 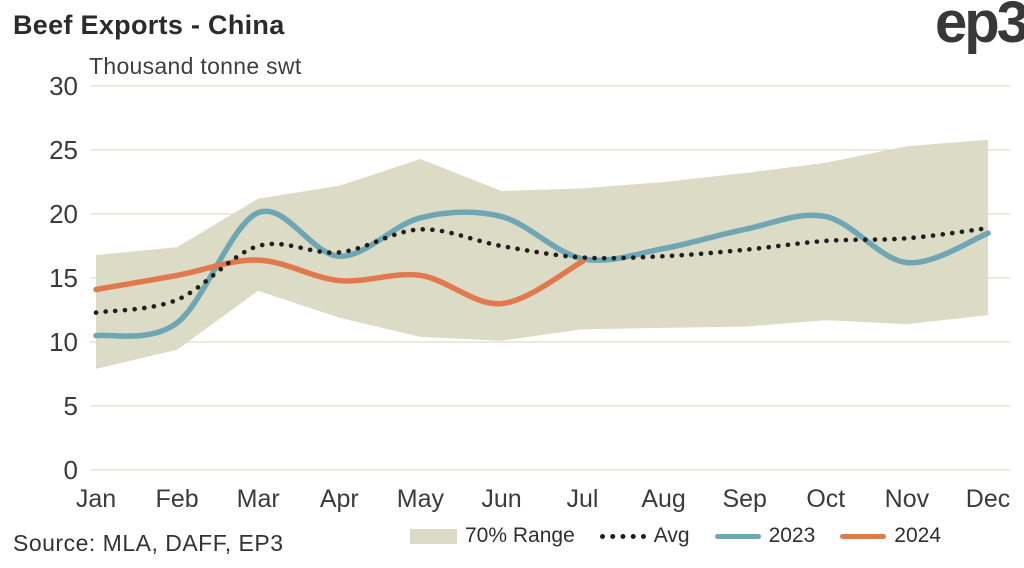 I want to click on range-swatch-icon, so click(x=433, y=536).